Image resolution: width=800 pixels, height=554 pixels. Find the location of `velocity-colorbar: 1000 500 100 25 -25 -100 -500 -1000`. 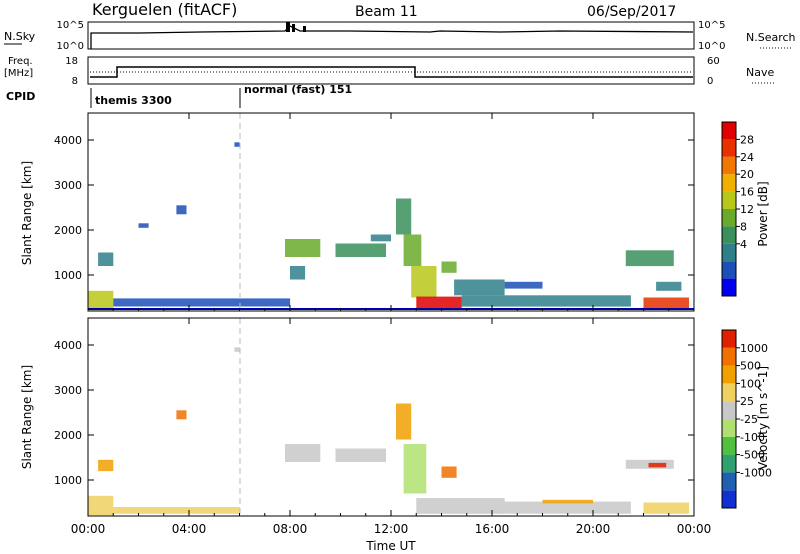

velocity-colorbar: 1000 500 100 25 -25 -100 -500 -1000 is located at coordinates (746, 419).